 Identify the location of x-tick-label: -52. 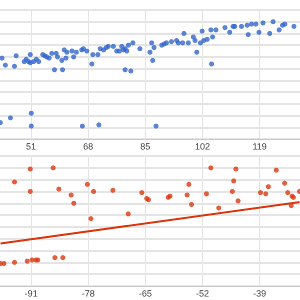
(202, 293).